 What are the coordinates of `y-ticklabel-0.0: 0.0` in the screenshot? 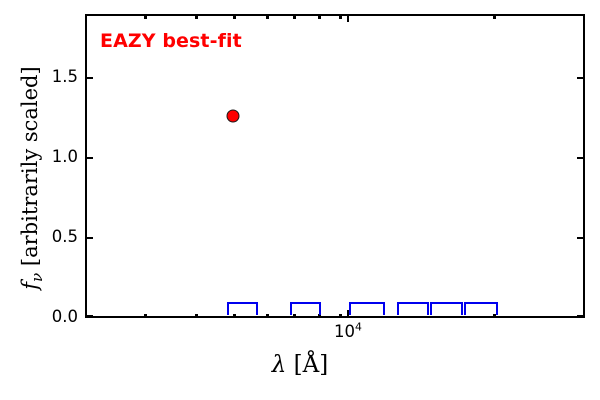 It's located at (64, 316).